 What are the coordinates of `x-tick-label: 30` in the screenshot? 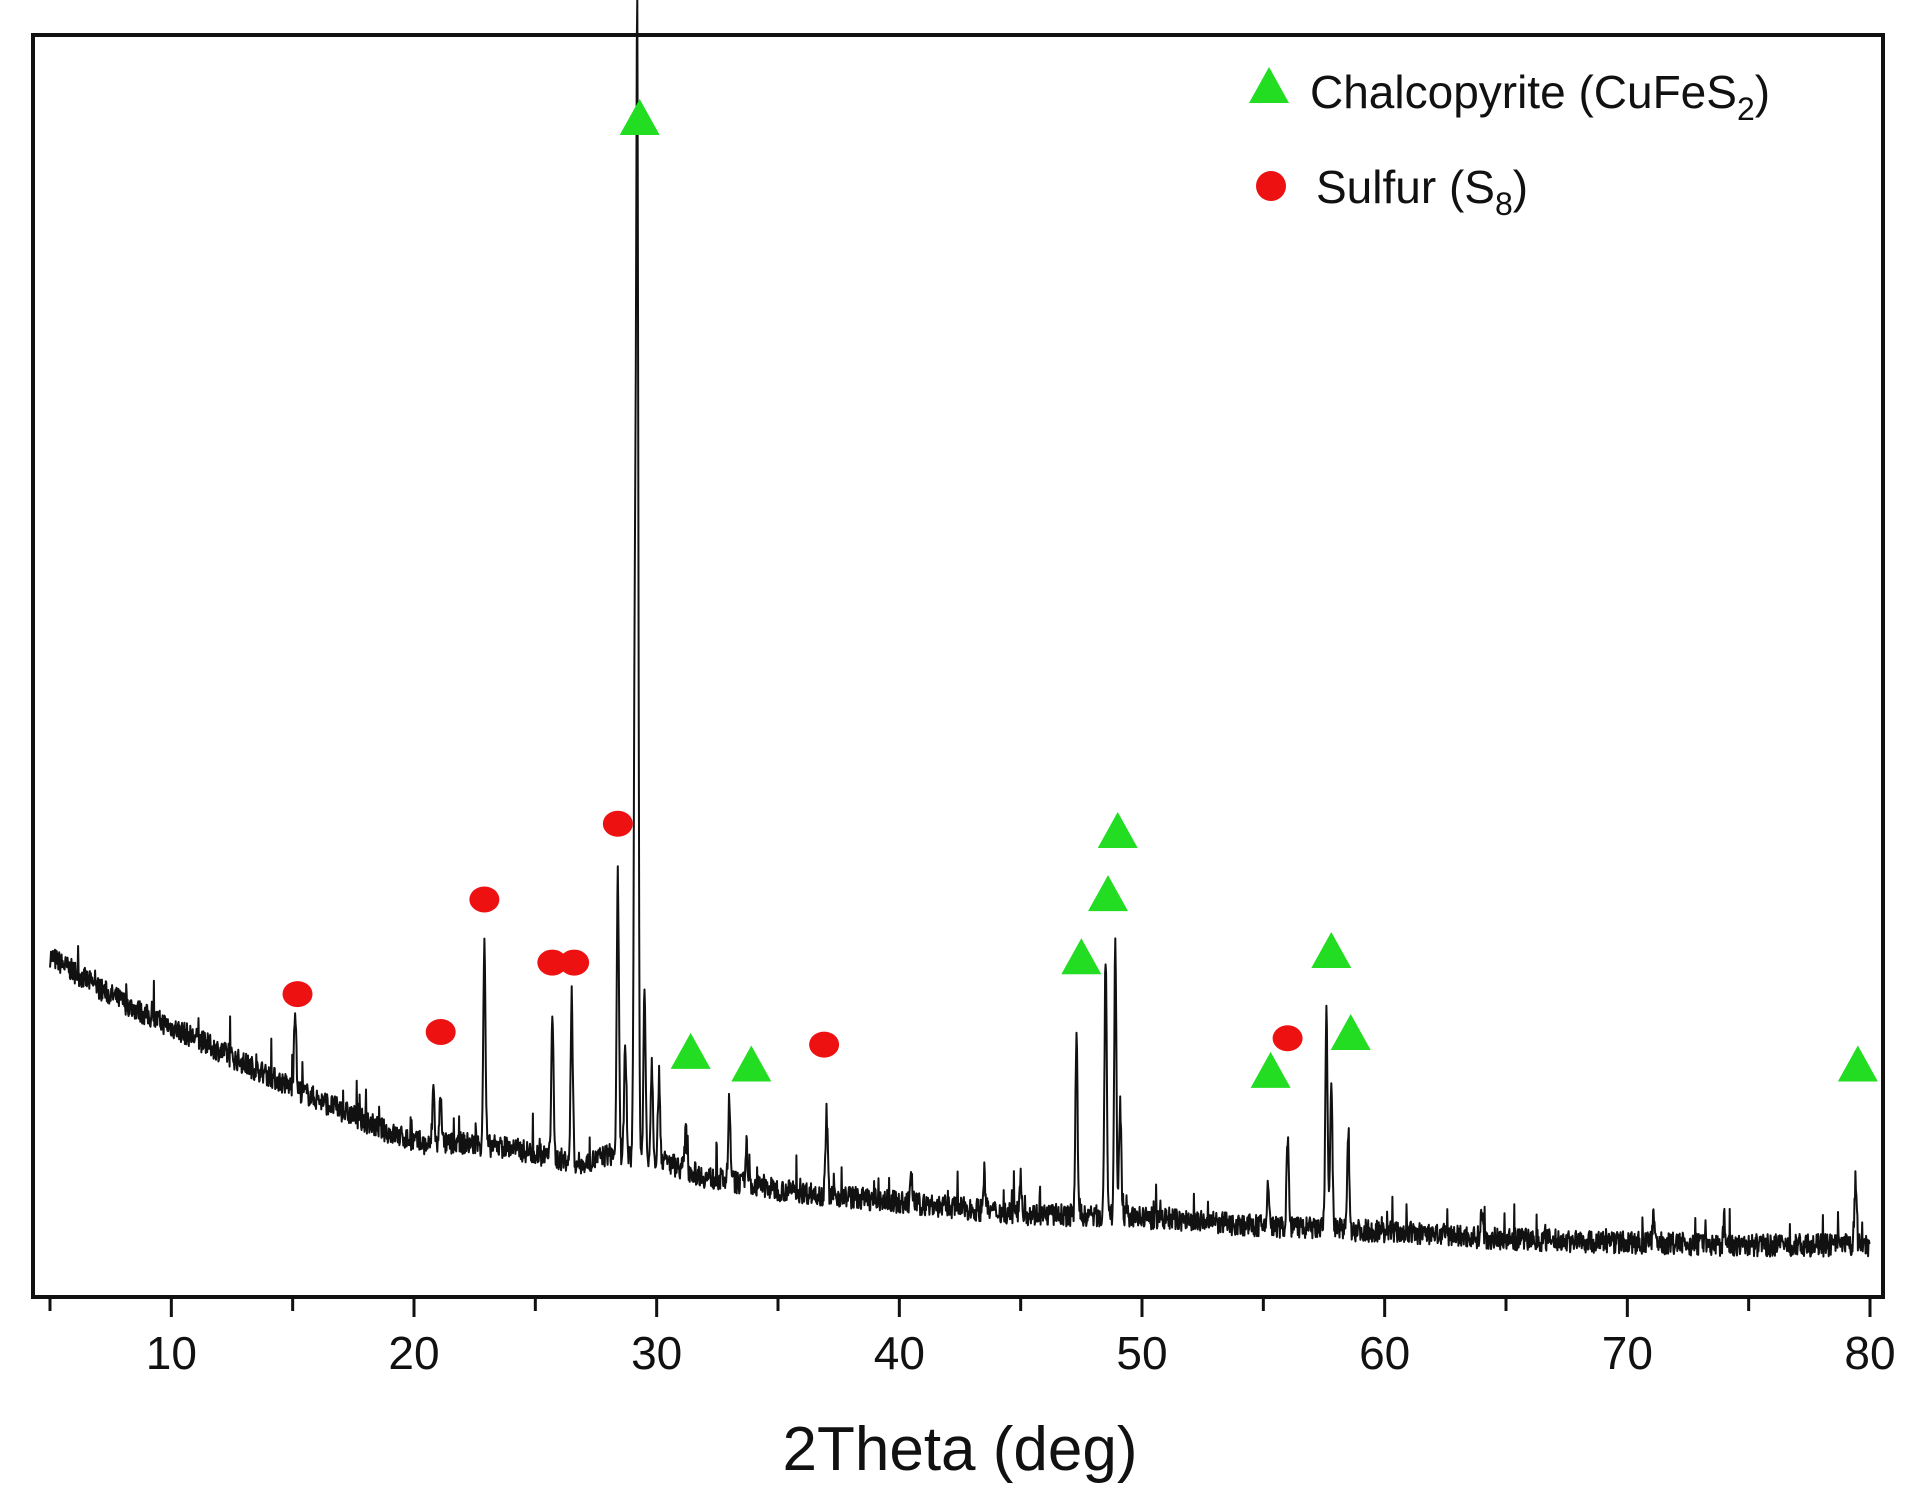 It's located at (656, 1353).